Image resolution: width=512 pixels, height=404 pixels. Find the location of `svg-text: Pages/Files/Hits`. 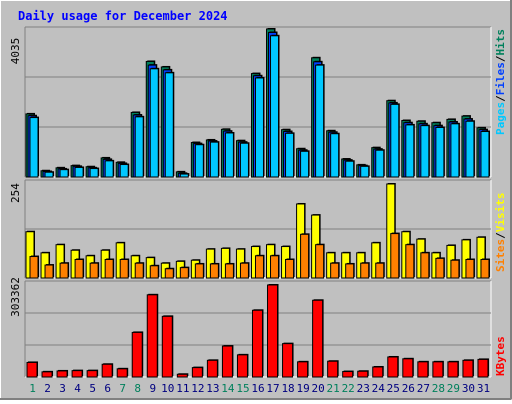

svg-text: Pages/Files/Hits is located at coordinates (500, 82).